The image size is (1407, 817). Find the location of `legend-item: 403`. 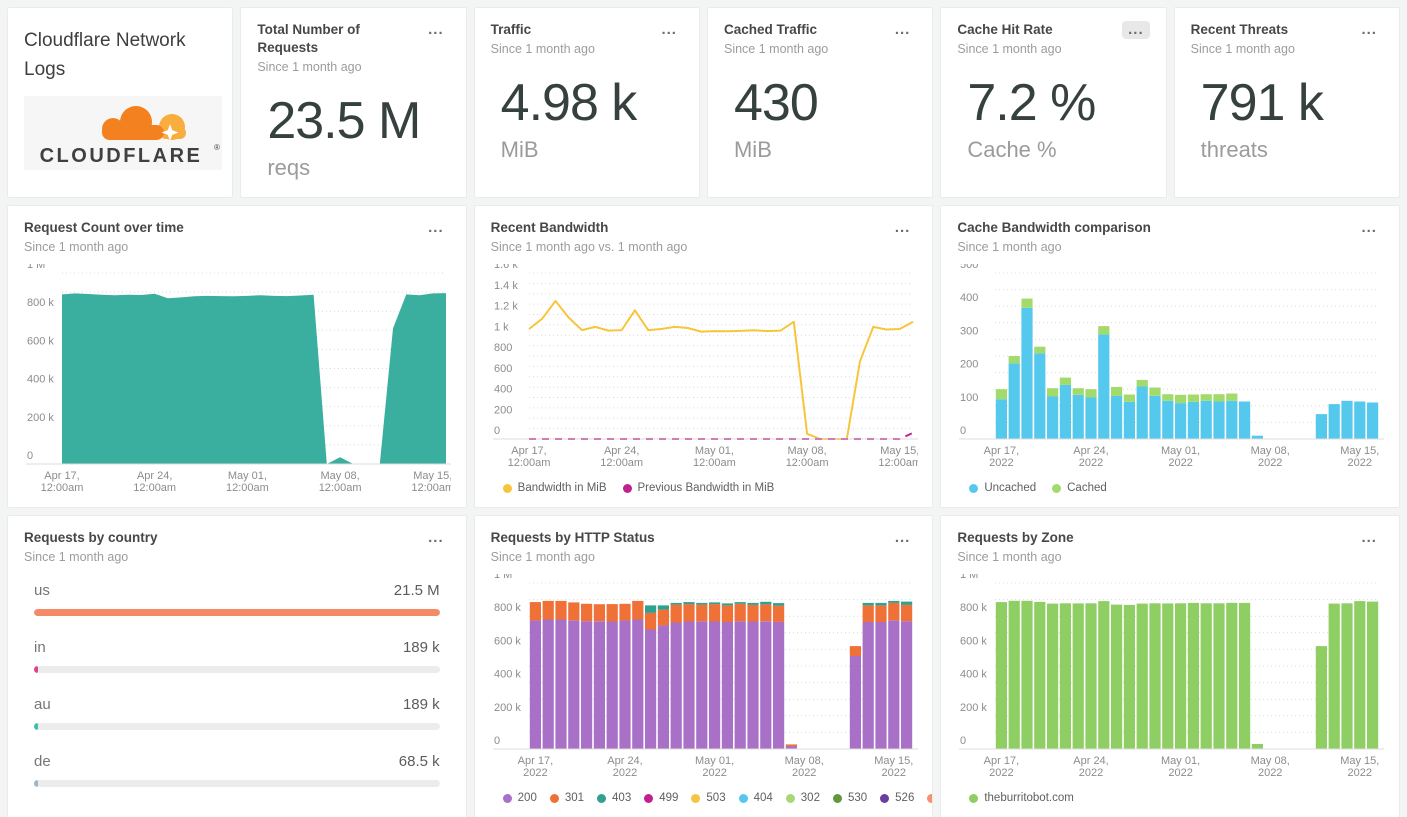

legend-item: 403 is located at coordinates (614, 798).